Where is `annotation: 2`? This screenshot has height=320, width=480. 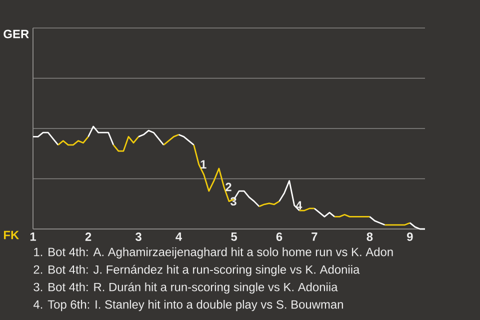
annotation: 2 is located at coordinates (229, 187).